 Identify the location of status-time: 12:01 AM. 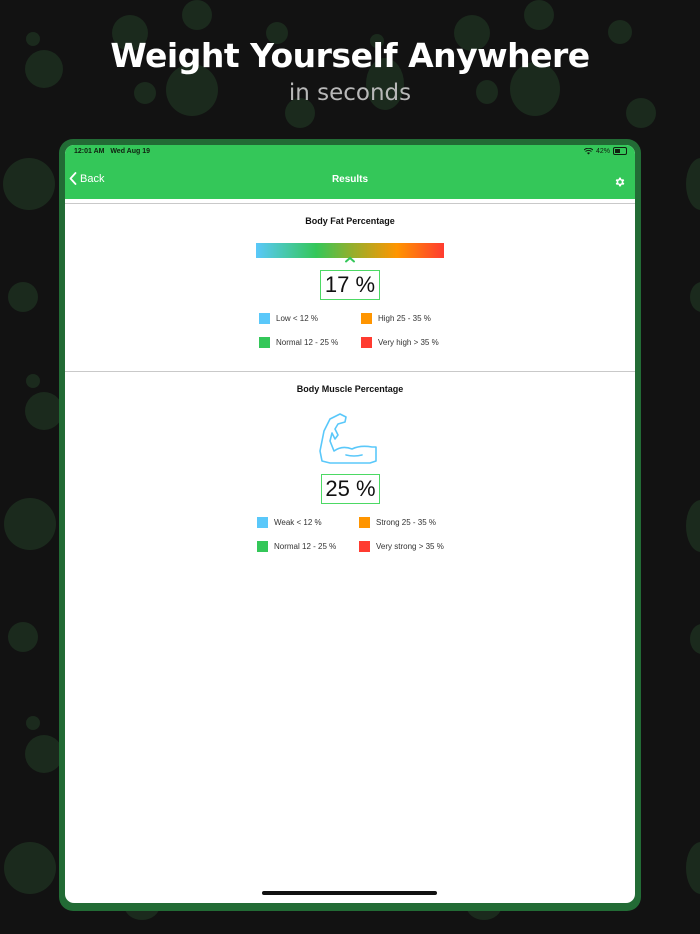
(89, 151).